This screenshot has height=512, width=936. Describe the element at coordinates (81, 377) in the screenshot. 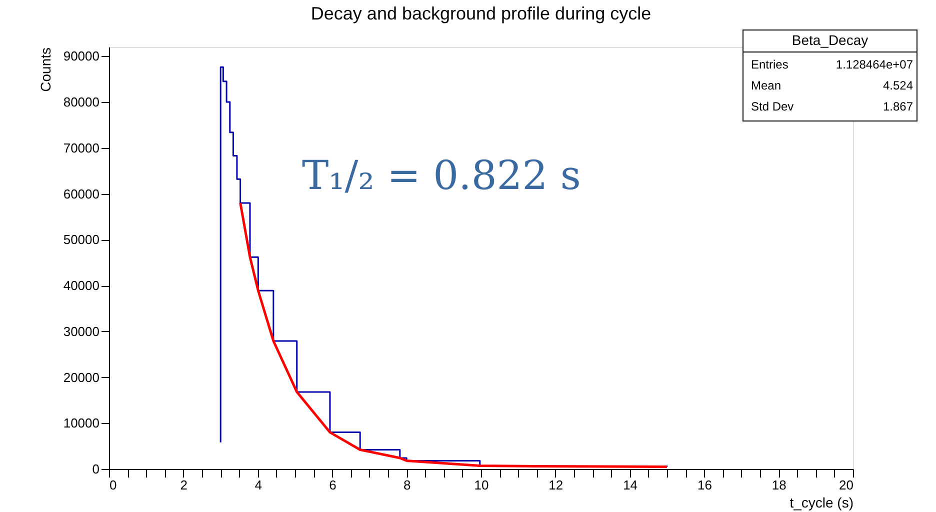

I see `y-tick-label: 20000` at that location.